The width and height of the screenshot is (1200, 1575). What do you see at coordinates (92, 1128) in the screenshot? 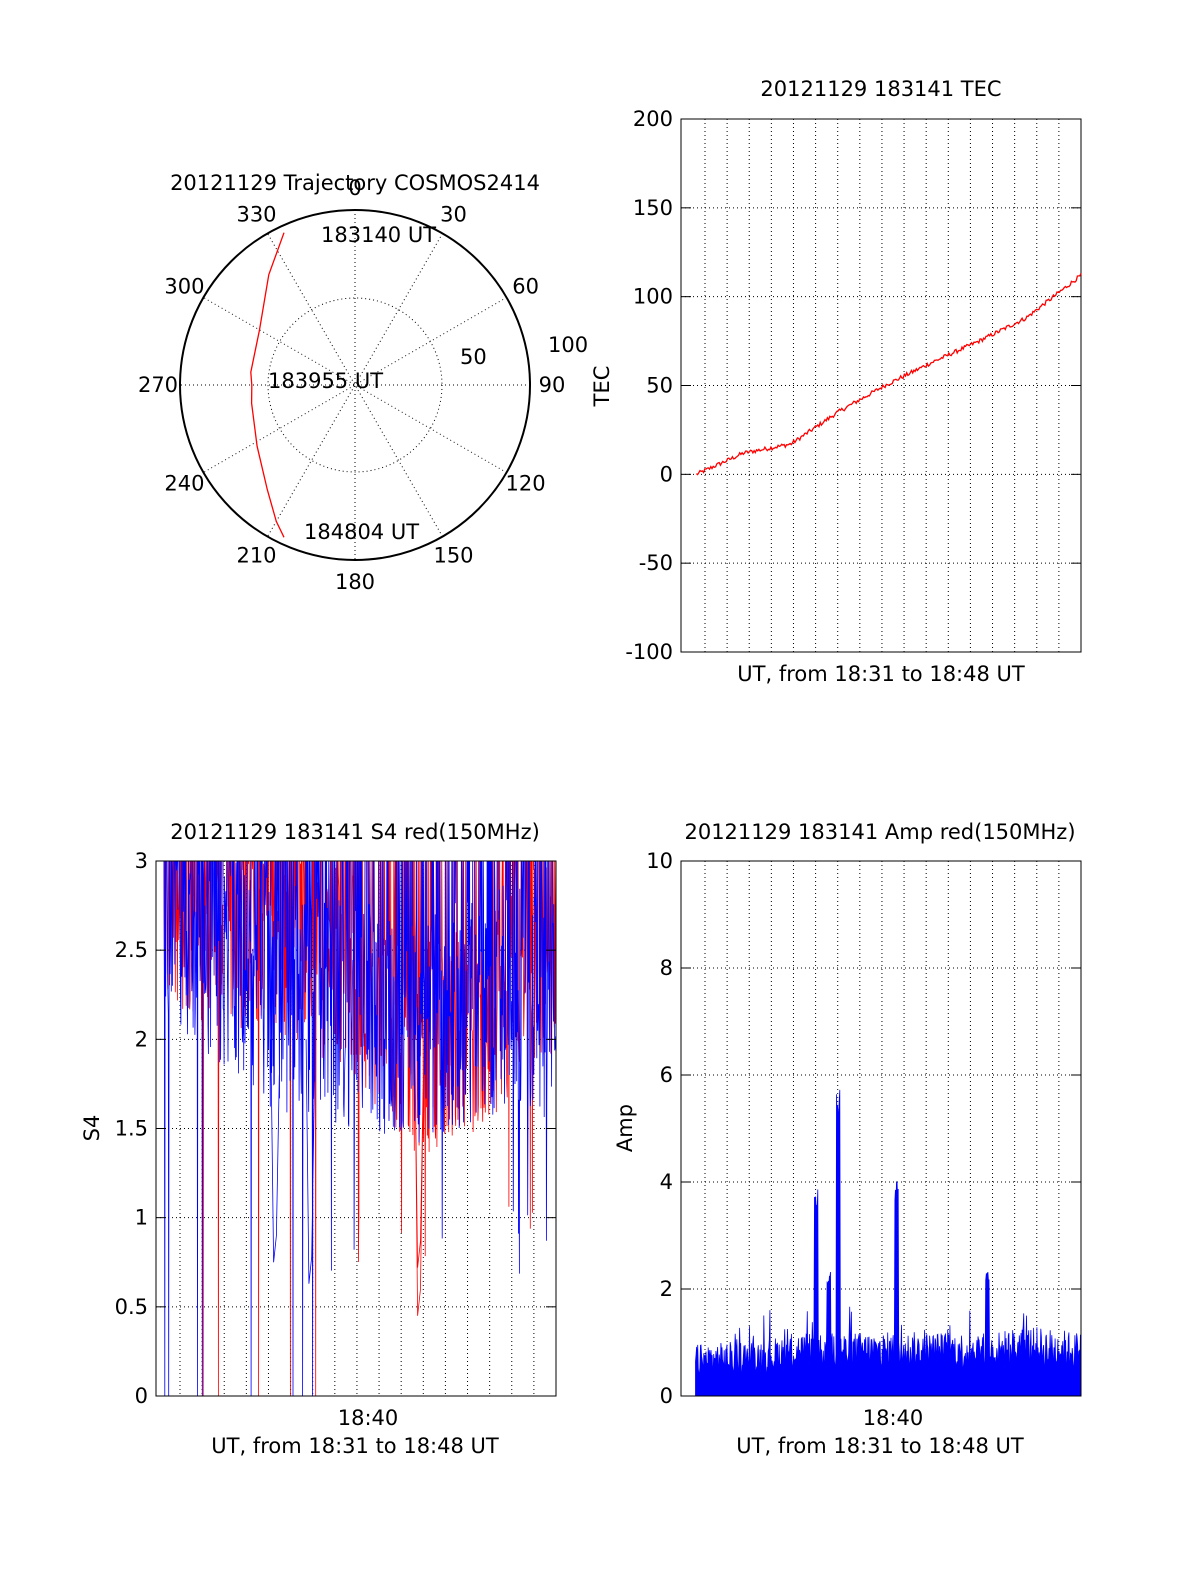
I see `s4-y-axis-label: S4` at bounding box center [92, 1128].